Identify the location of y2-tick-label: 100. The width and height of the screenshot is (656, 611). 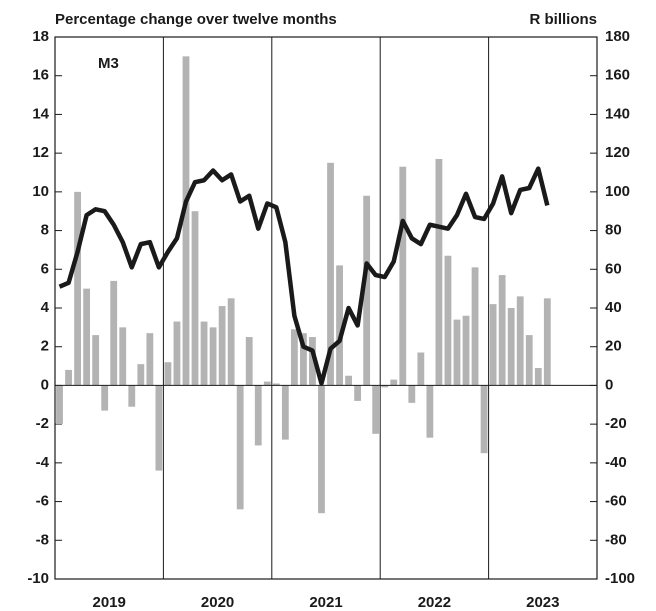
(617, 191).